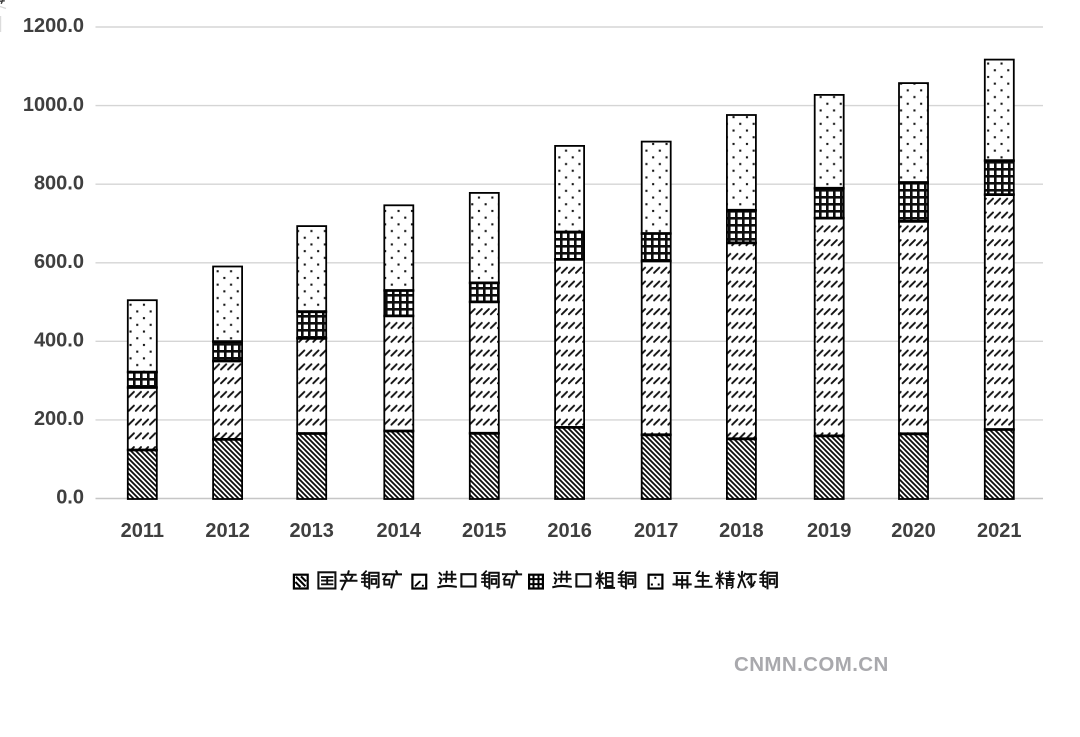 The height and width of the screenshot is (737, 1080). What do you see at coordinates (70, 498) in the screenshot?
I see `svg-text: 0.0` at bounding box center [70, 498].